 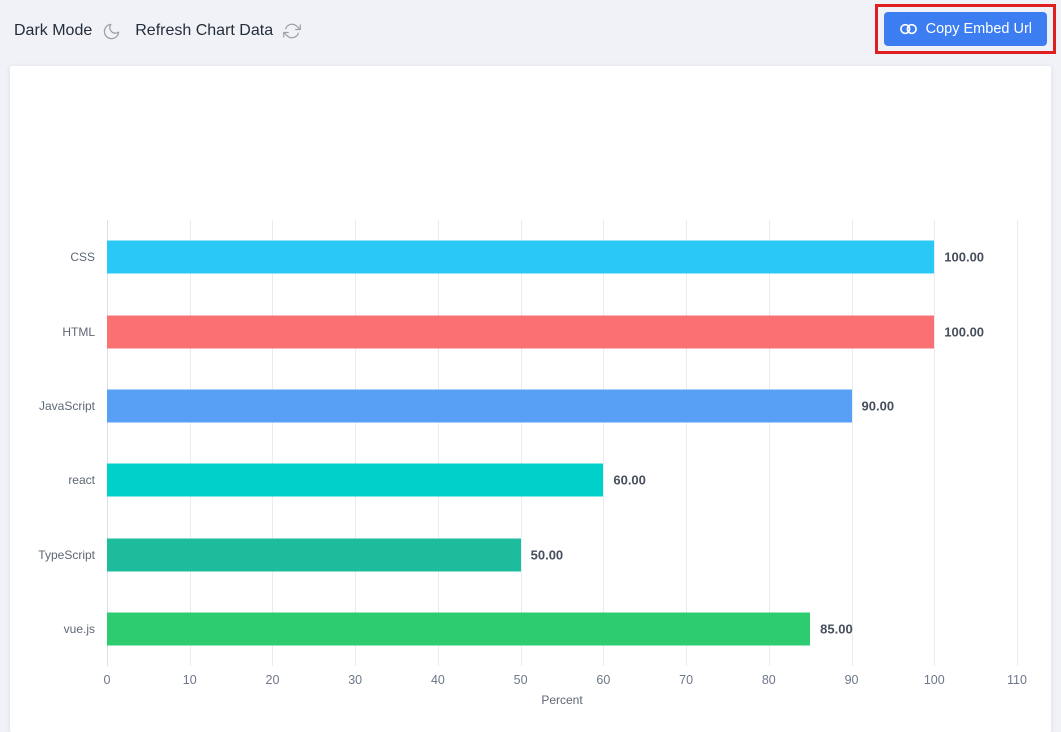 What do you see at coordinates (111, 31) in the screenshot?
I see `moon-icon` at bounding box center [111, 31].